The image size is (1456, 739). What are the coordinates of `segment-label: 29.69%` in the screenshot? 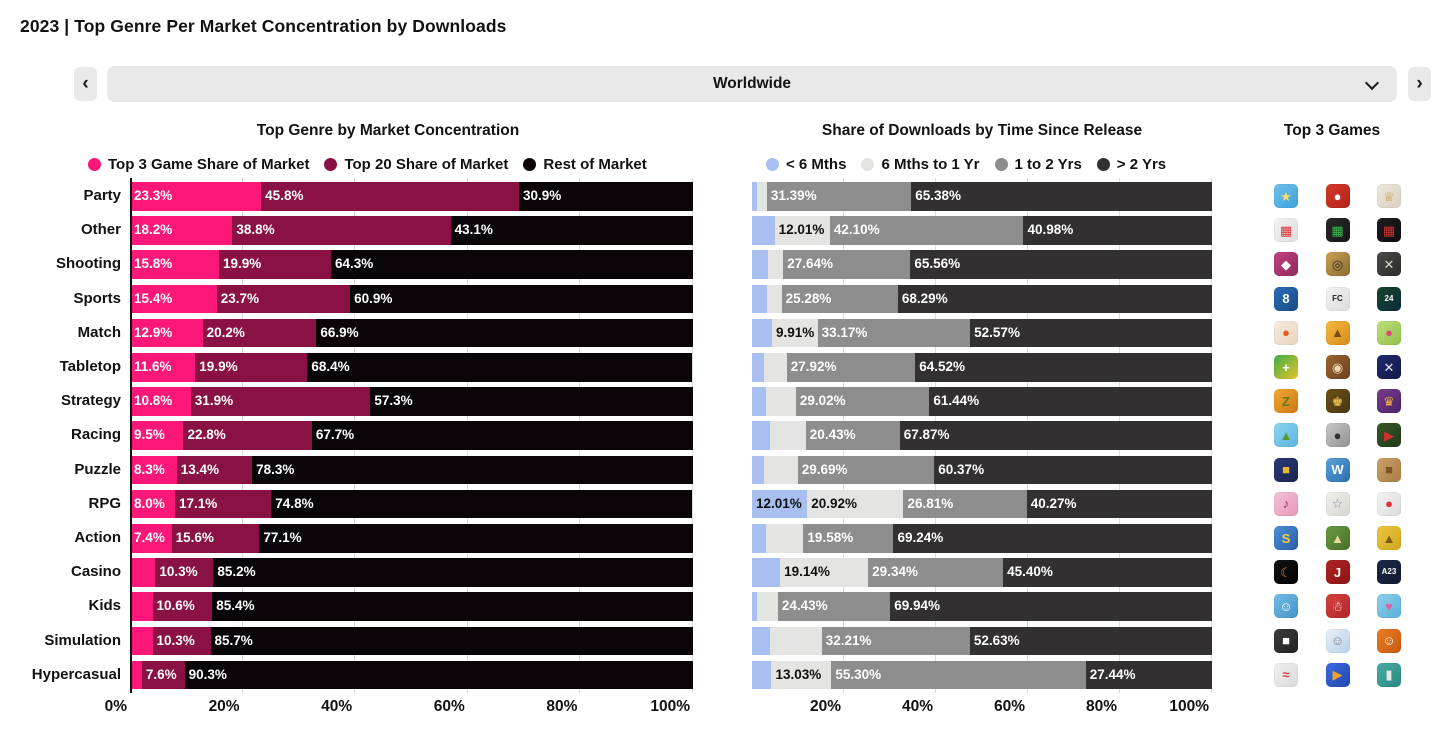 It's located at (824, 469).